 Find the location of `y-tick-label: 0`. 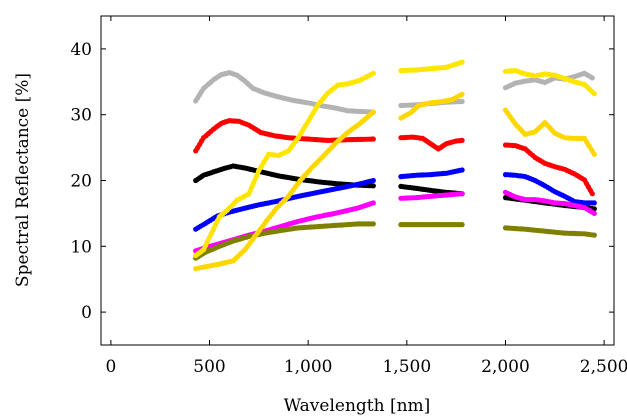

y-tick-label: 0 is located at coordinates (86, 313).